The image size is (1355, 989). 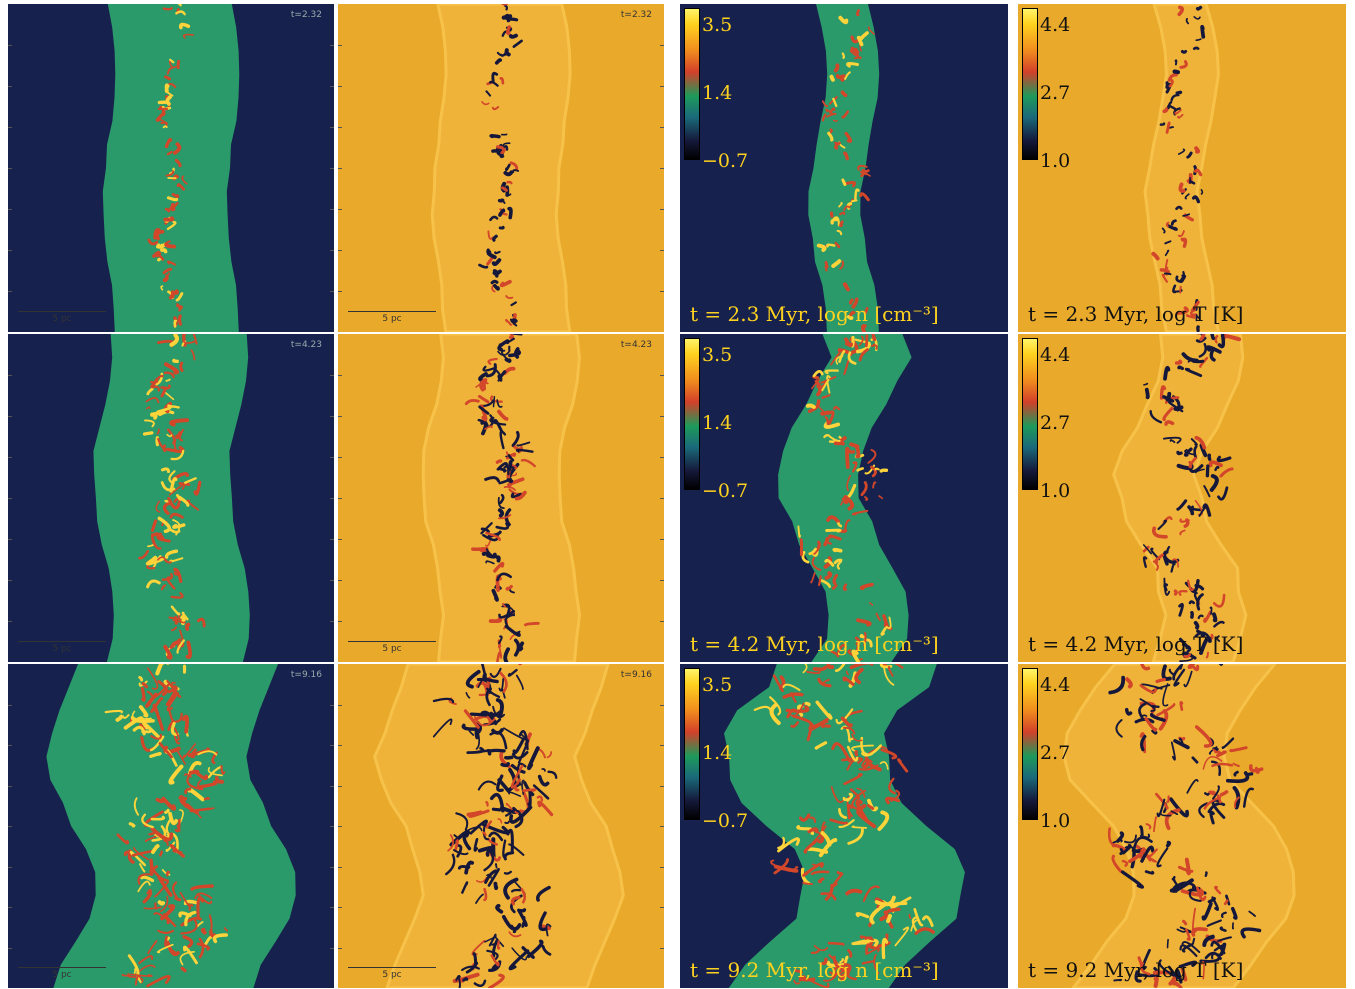 I want to click on colorbar-label-mid: 1.4, so click(x=717, y=753).